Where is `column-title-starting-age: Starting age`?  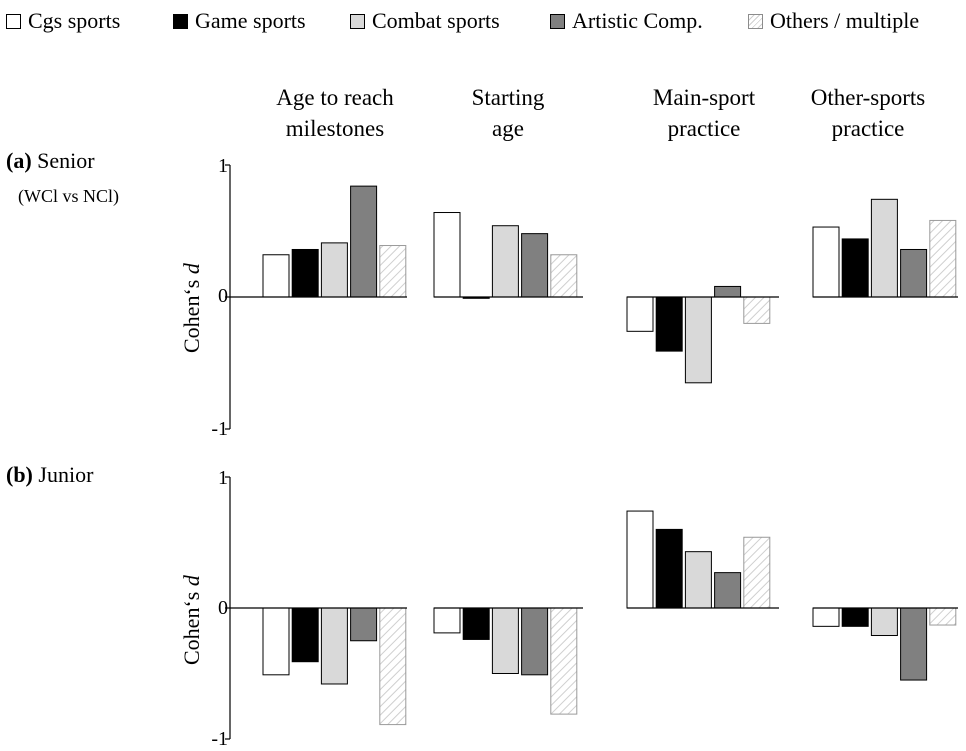 column-title-starting-age: Starting age is located at coordinates (508, 113).